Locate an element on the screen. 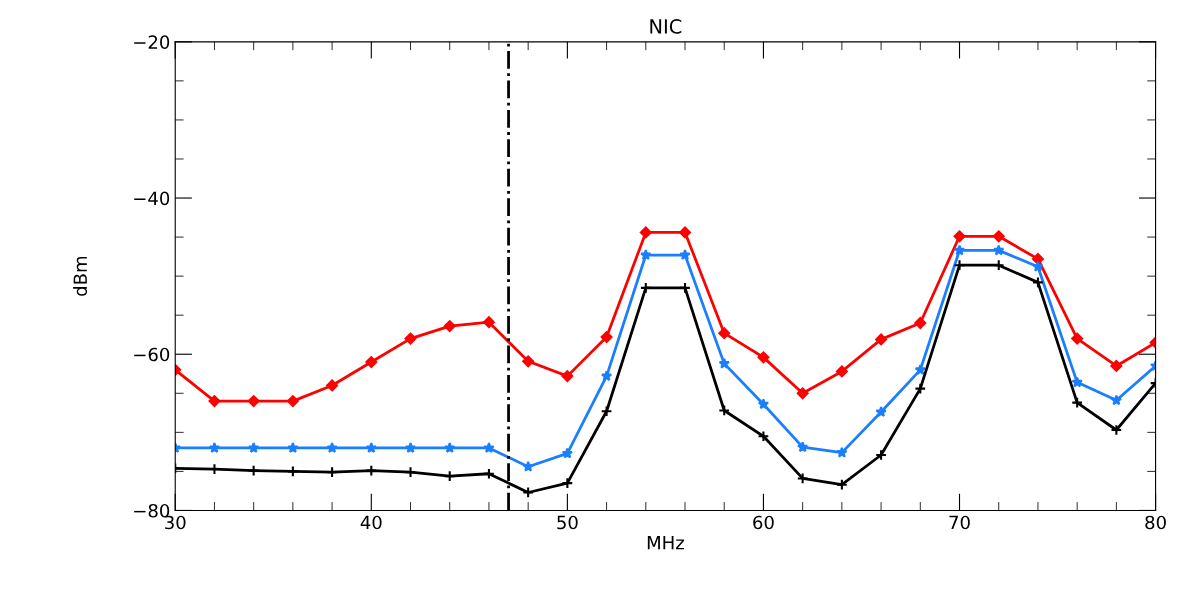  x-tick-label: 70 is located at coordinates (959, 522).